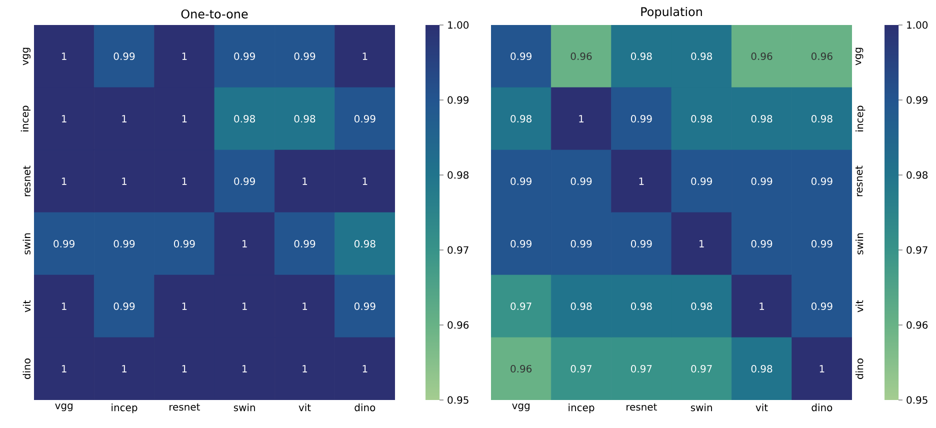  Describe the element at coordinates (458, 325) in the screenshot. I see `color-bar-label: 0.96` at that location.